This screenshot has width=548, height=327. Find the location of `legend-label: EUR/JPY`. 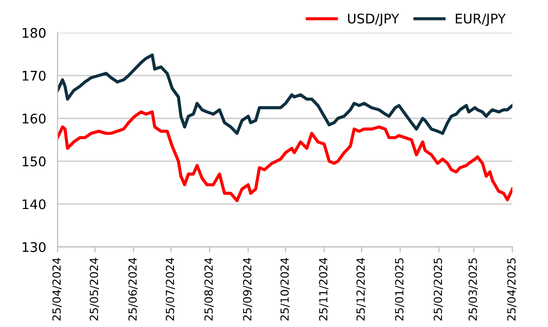

legend-label: EUR/JPY is located at coordinates (481, 20).